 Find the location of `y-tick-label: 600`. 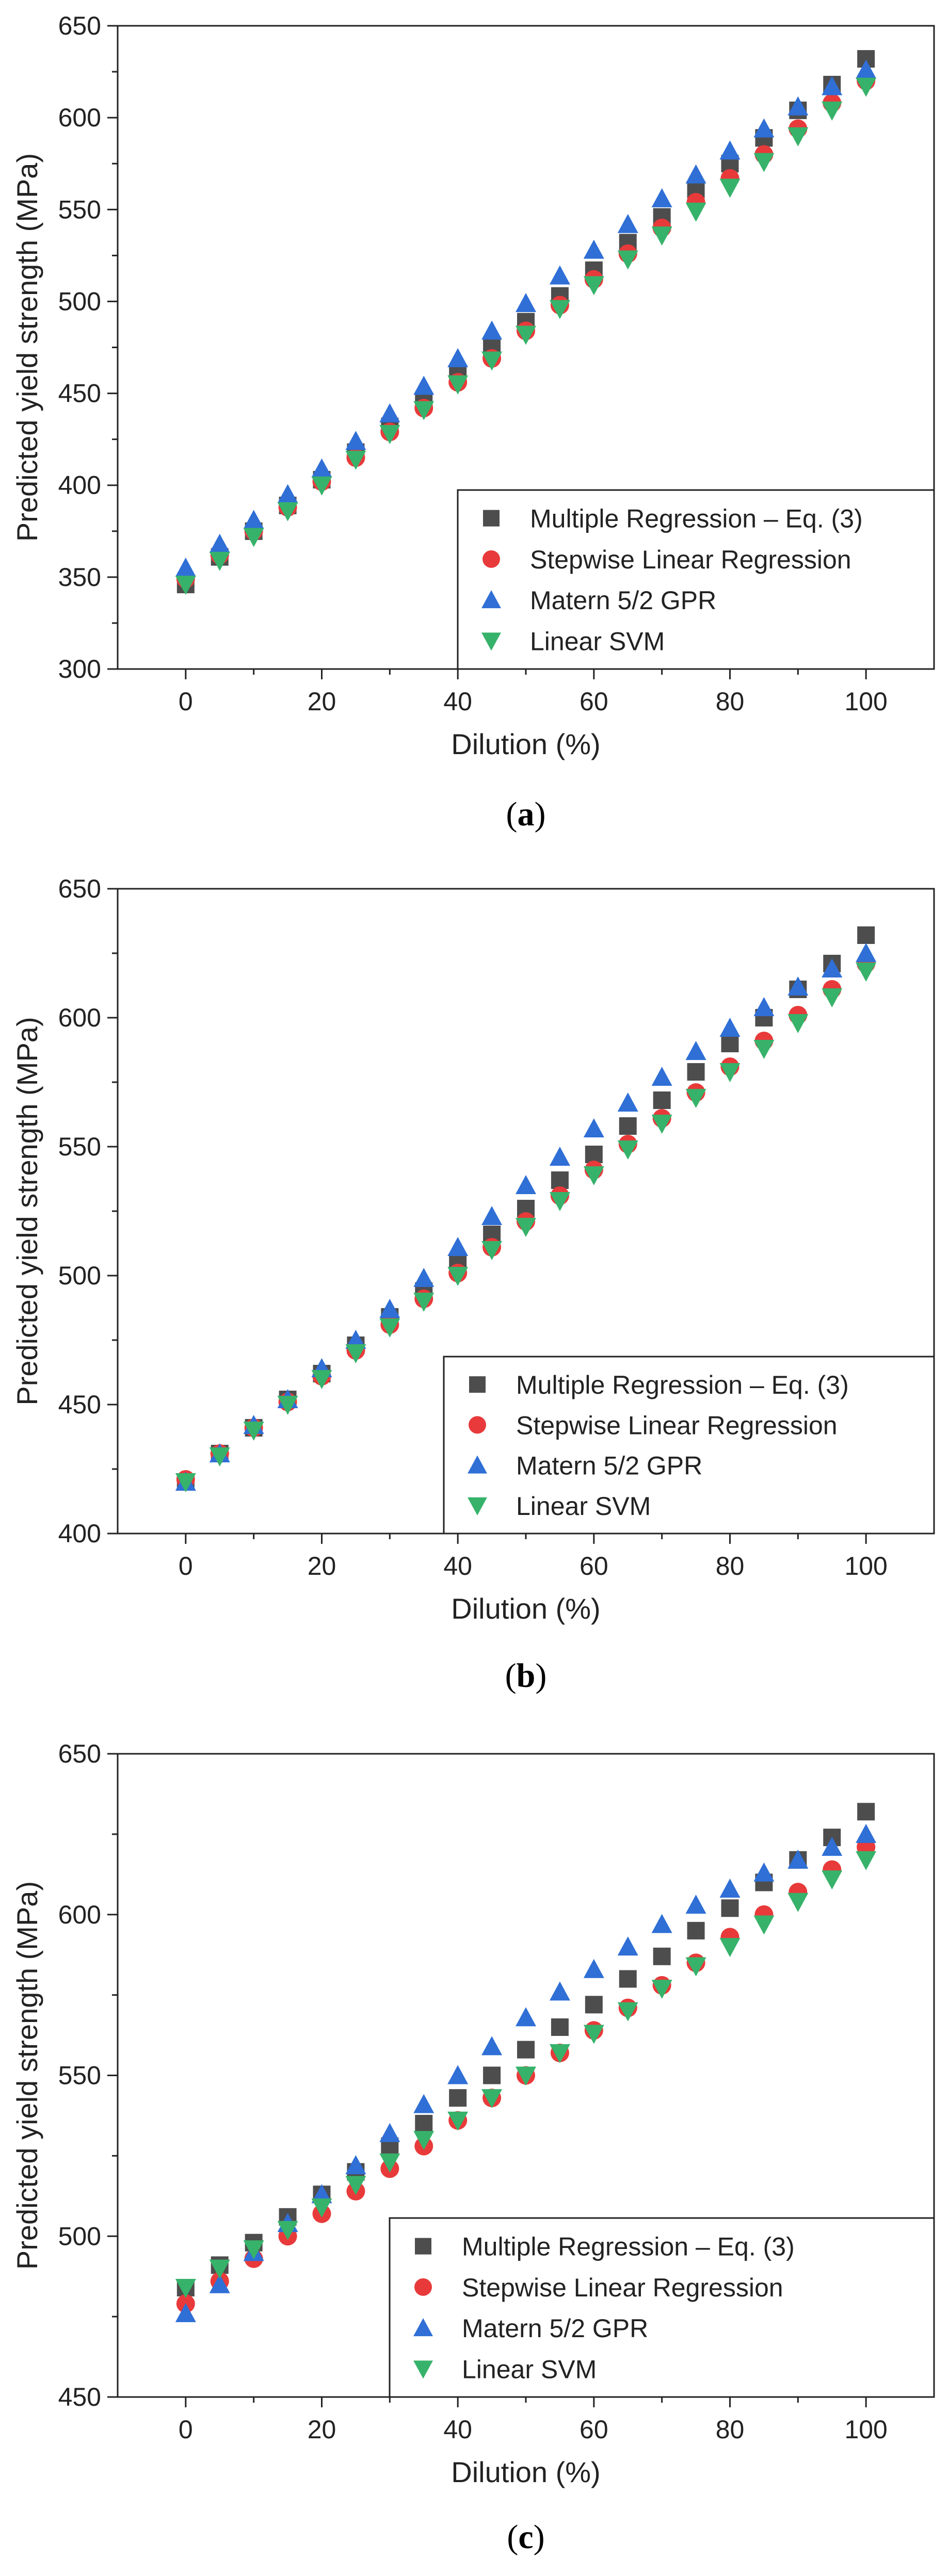

y-tick-label: 600 is located at coordinates (79, 118).